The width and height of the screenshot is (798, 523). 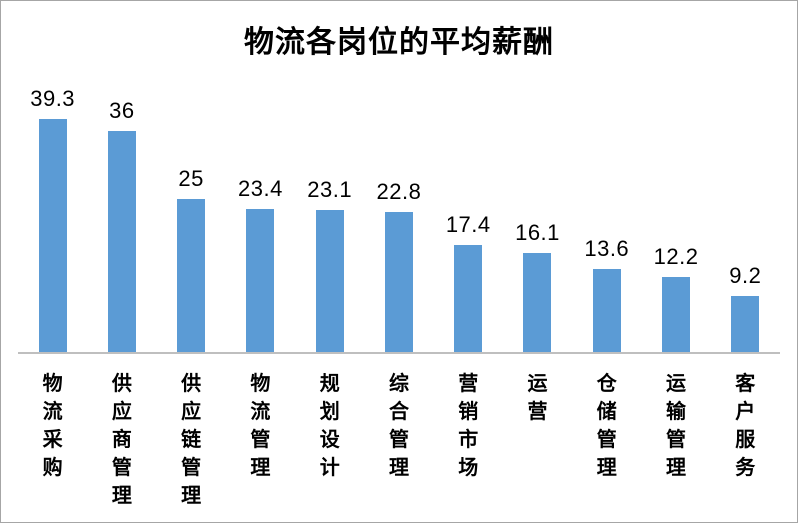 What do you see at coordinates (329, 426) in the screenshot?
I see `category-label: 规划设计` at bounding box center [329, 426].